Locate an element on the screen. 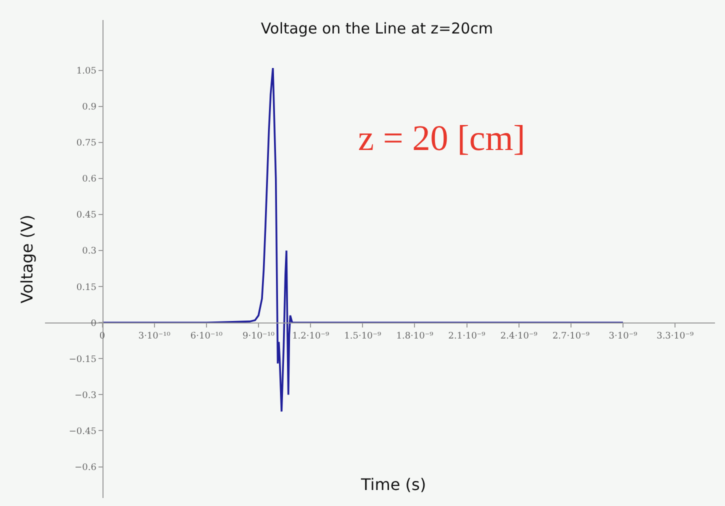 This screenshot has width=725, height=506. x-tick-label: 2.1·10⁻⁹ is located at coordinates (467, 336).